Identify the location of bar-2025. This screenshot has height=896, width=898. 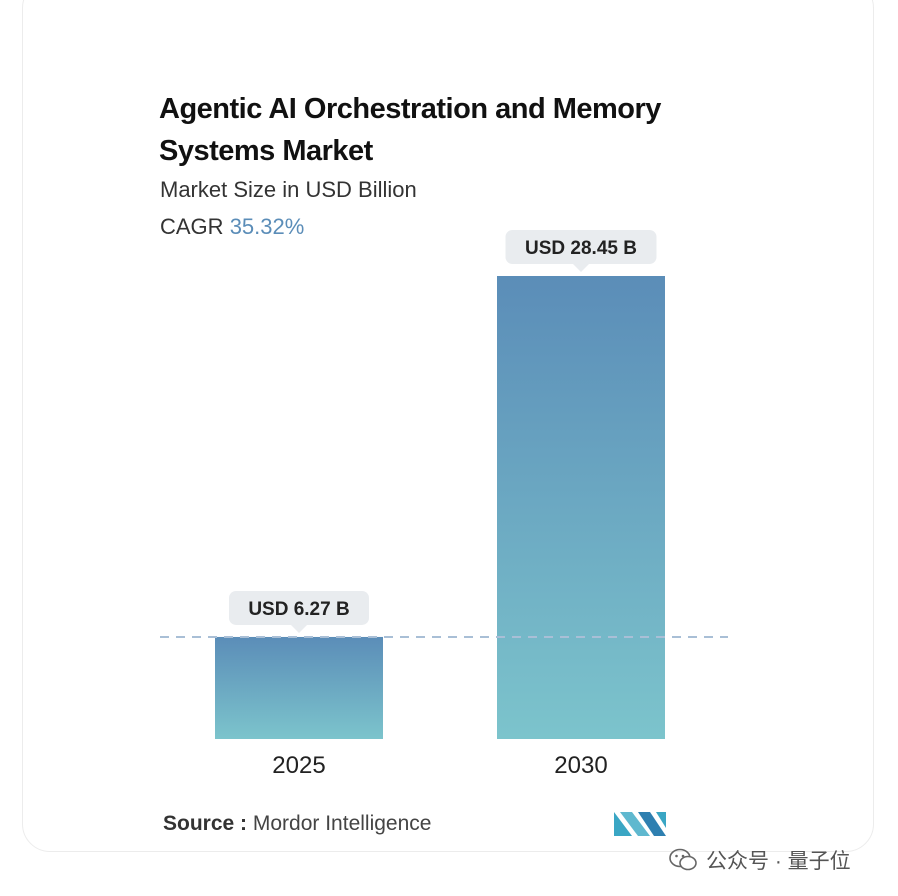
(299, 687).